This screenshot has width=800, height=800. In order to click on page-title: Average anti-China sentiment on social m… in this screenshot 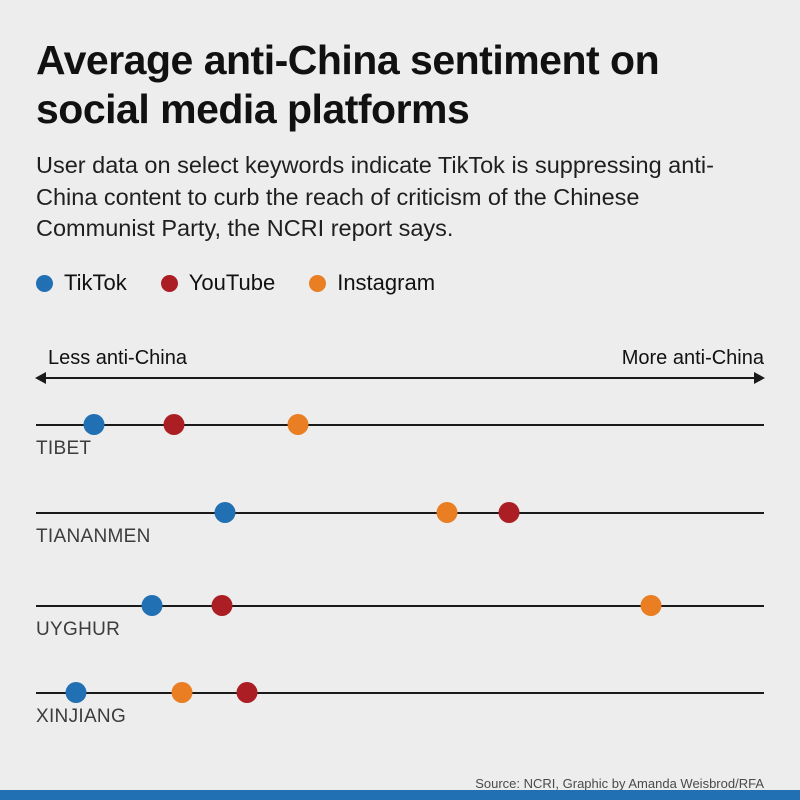, I will do `click(348, 85)`.